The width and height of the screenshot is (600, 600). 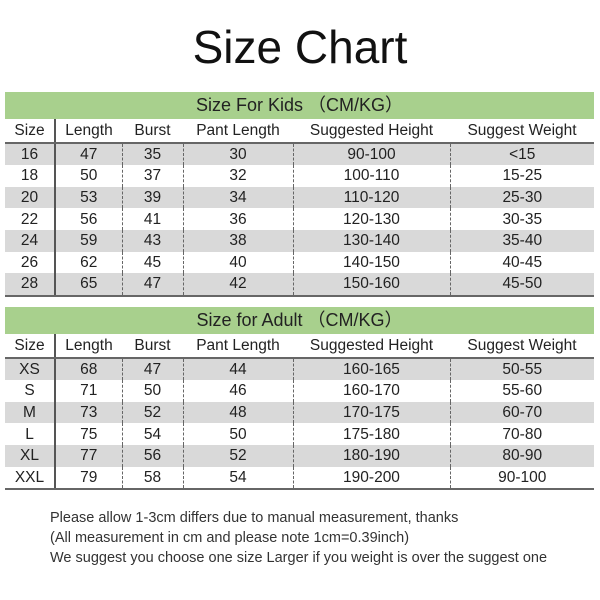 What do you see at coordinates (153, 478) in the screenshot?
I see `table-cell: 58` at bounding box center [153, 478].